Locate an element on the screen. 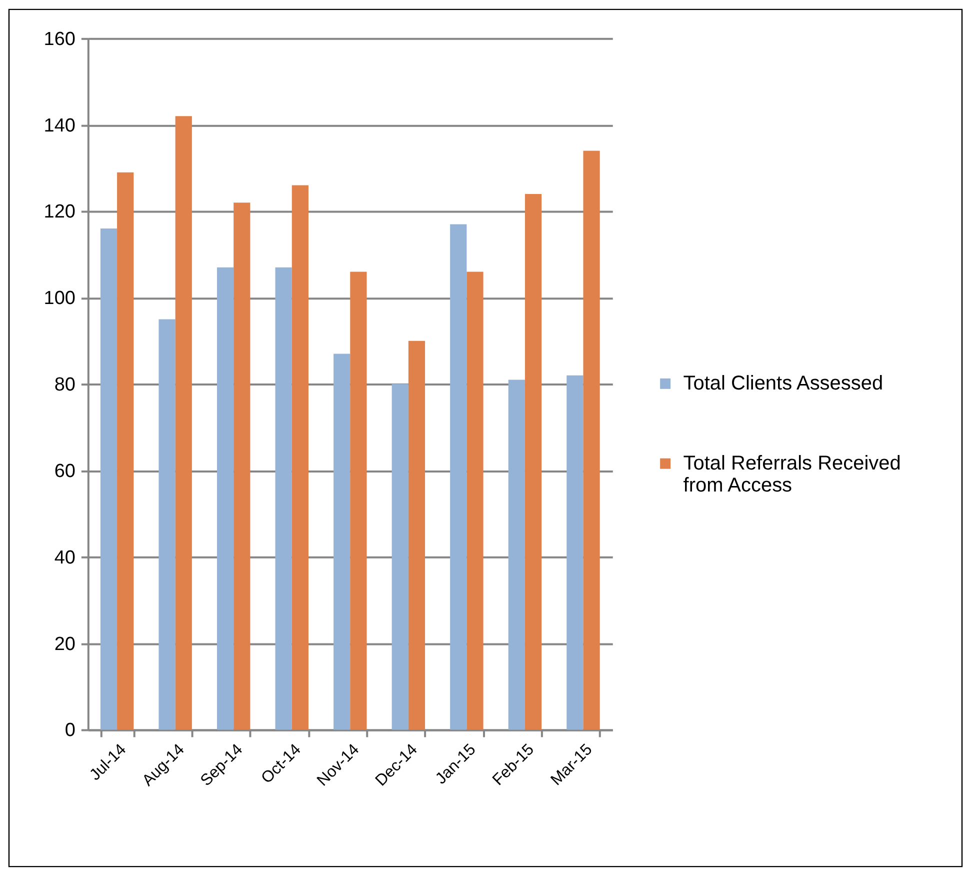  y-tick-label: 160 is located at coordinates (60, 39).